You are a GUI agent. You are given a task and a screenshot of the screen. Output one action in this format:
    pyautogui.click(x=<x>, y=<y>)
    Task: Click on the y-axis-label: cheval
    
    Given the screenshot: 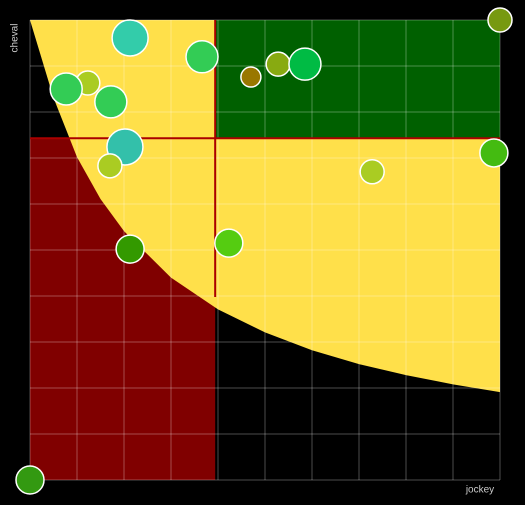 What is the action you would take?
    pyautogui.click(x=15, y=38)
    